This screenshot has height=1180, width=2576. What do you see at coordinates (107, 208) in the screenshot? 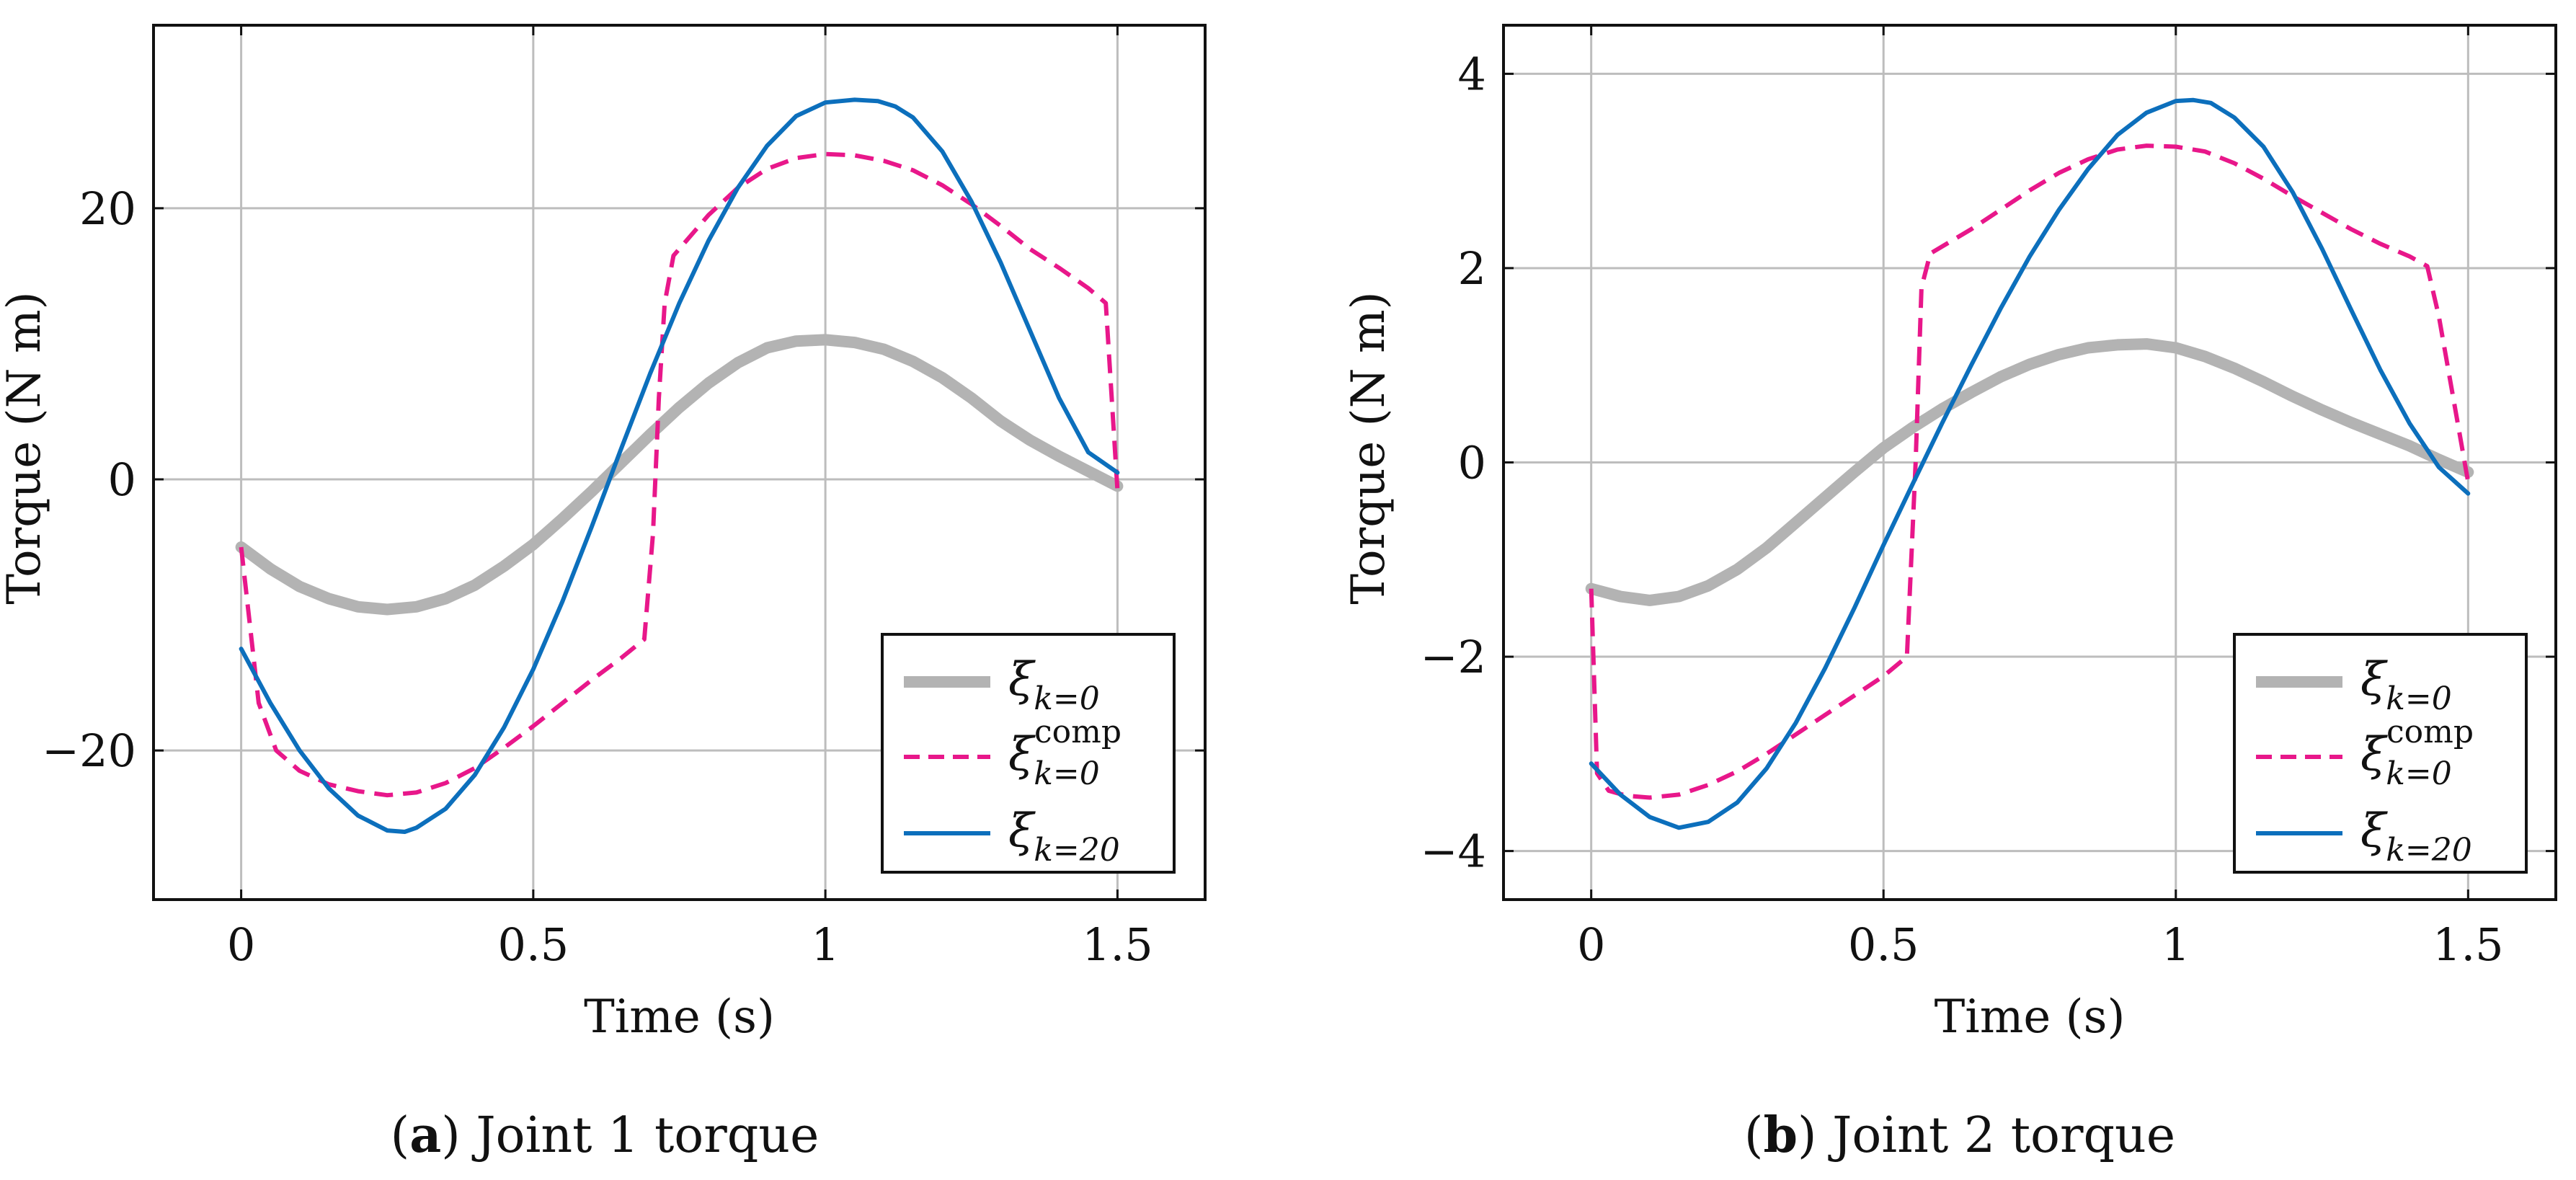
I see `y-tick-label: 20` at bounding box center [107, 208].